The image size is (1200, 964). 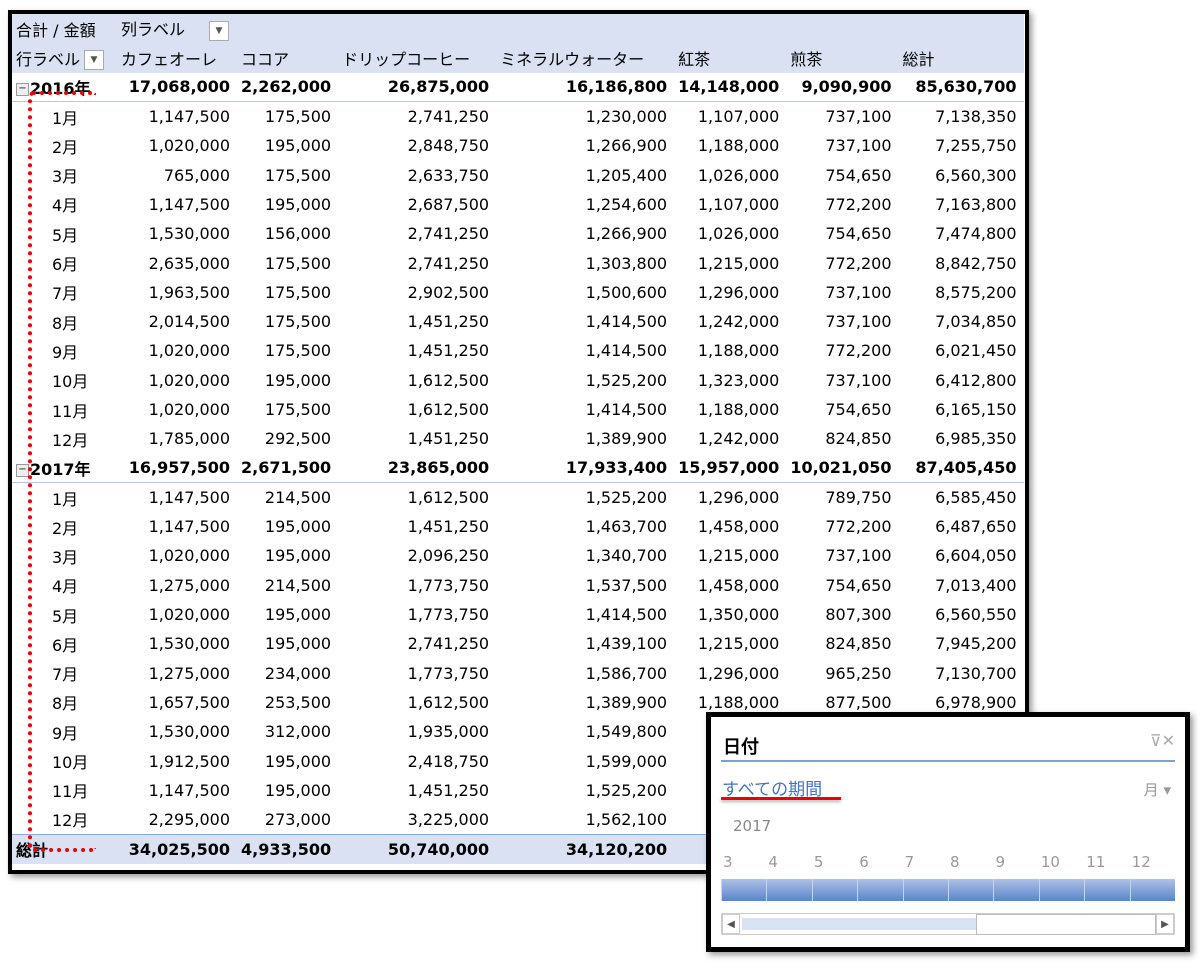 I want to click on month-label: 6, so click(x=864, y=862).